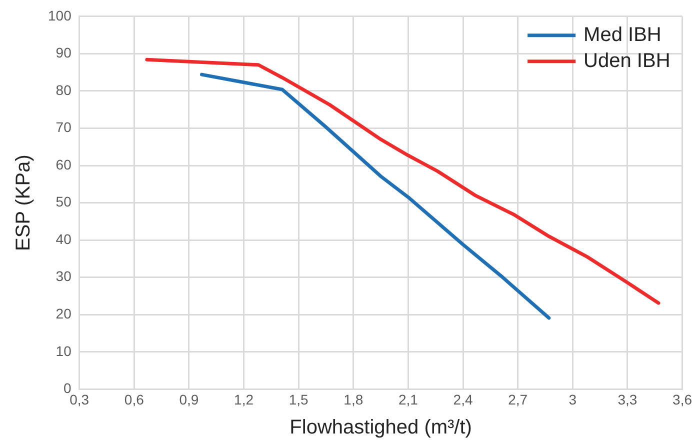  Describe the element at coordinates (64, 276) in the screenshot. I see `y-tick-label: 30` at that location.